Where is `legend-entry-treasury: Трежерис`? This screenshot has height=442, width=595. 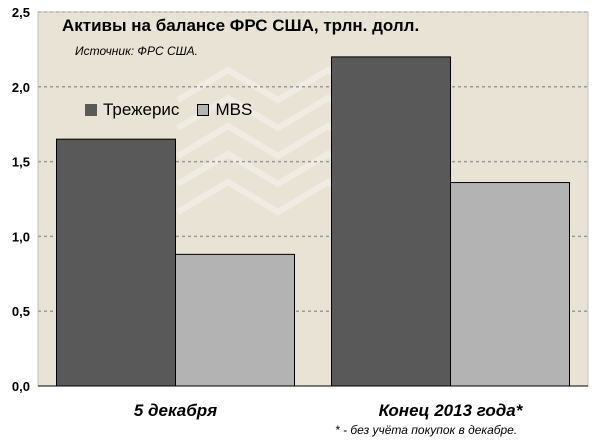 legend-entry-treasury: Трежерис is located at coordinates (132, 110).